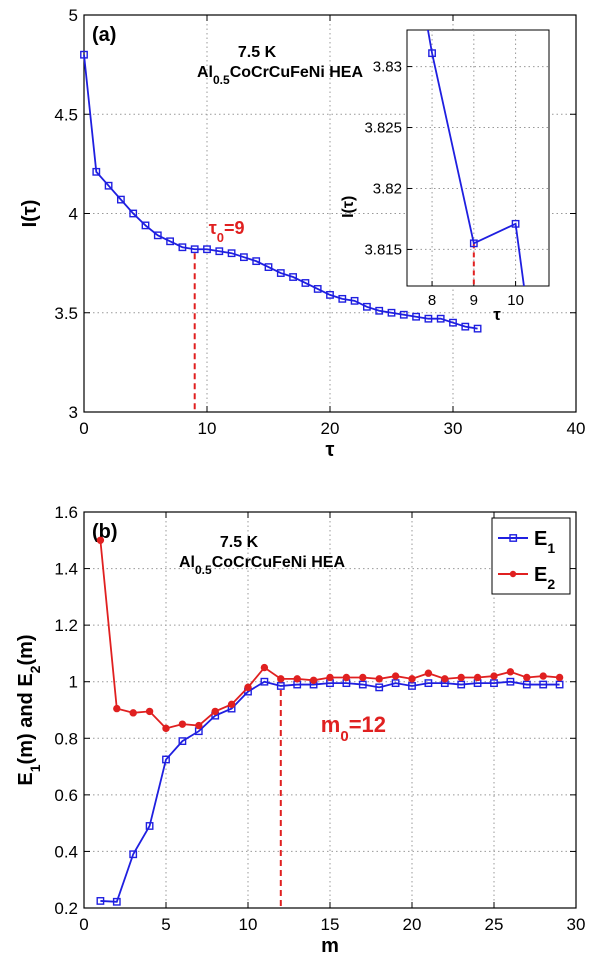 This screenshot has width=596, height=963. Describe the element at coordinates (387, 188) in the screenshot. I see `inset-y-tick-label: 3.82` at that location.